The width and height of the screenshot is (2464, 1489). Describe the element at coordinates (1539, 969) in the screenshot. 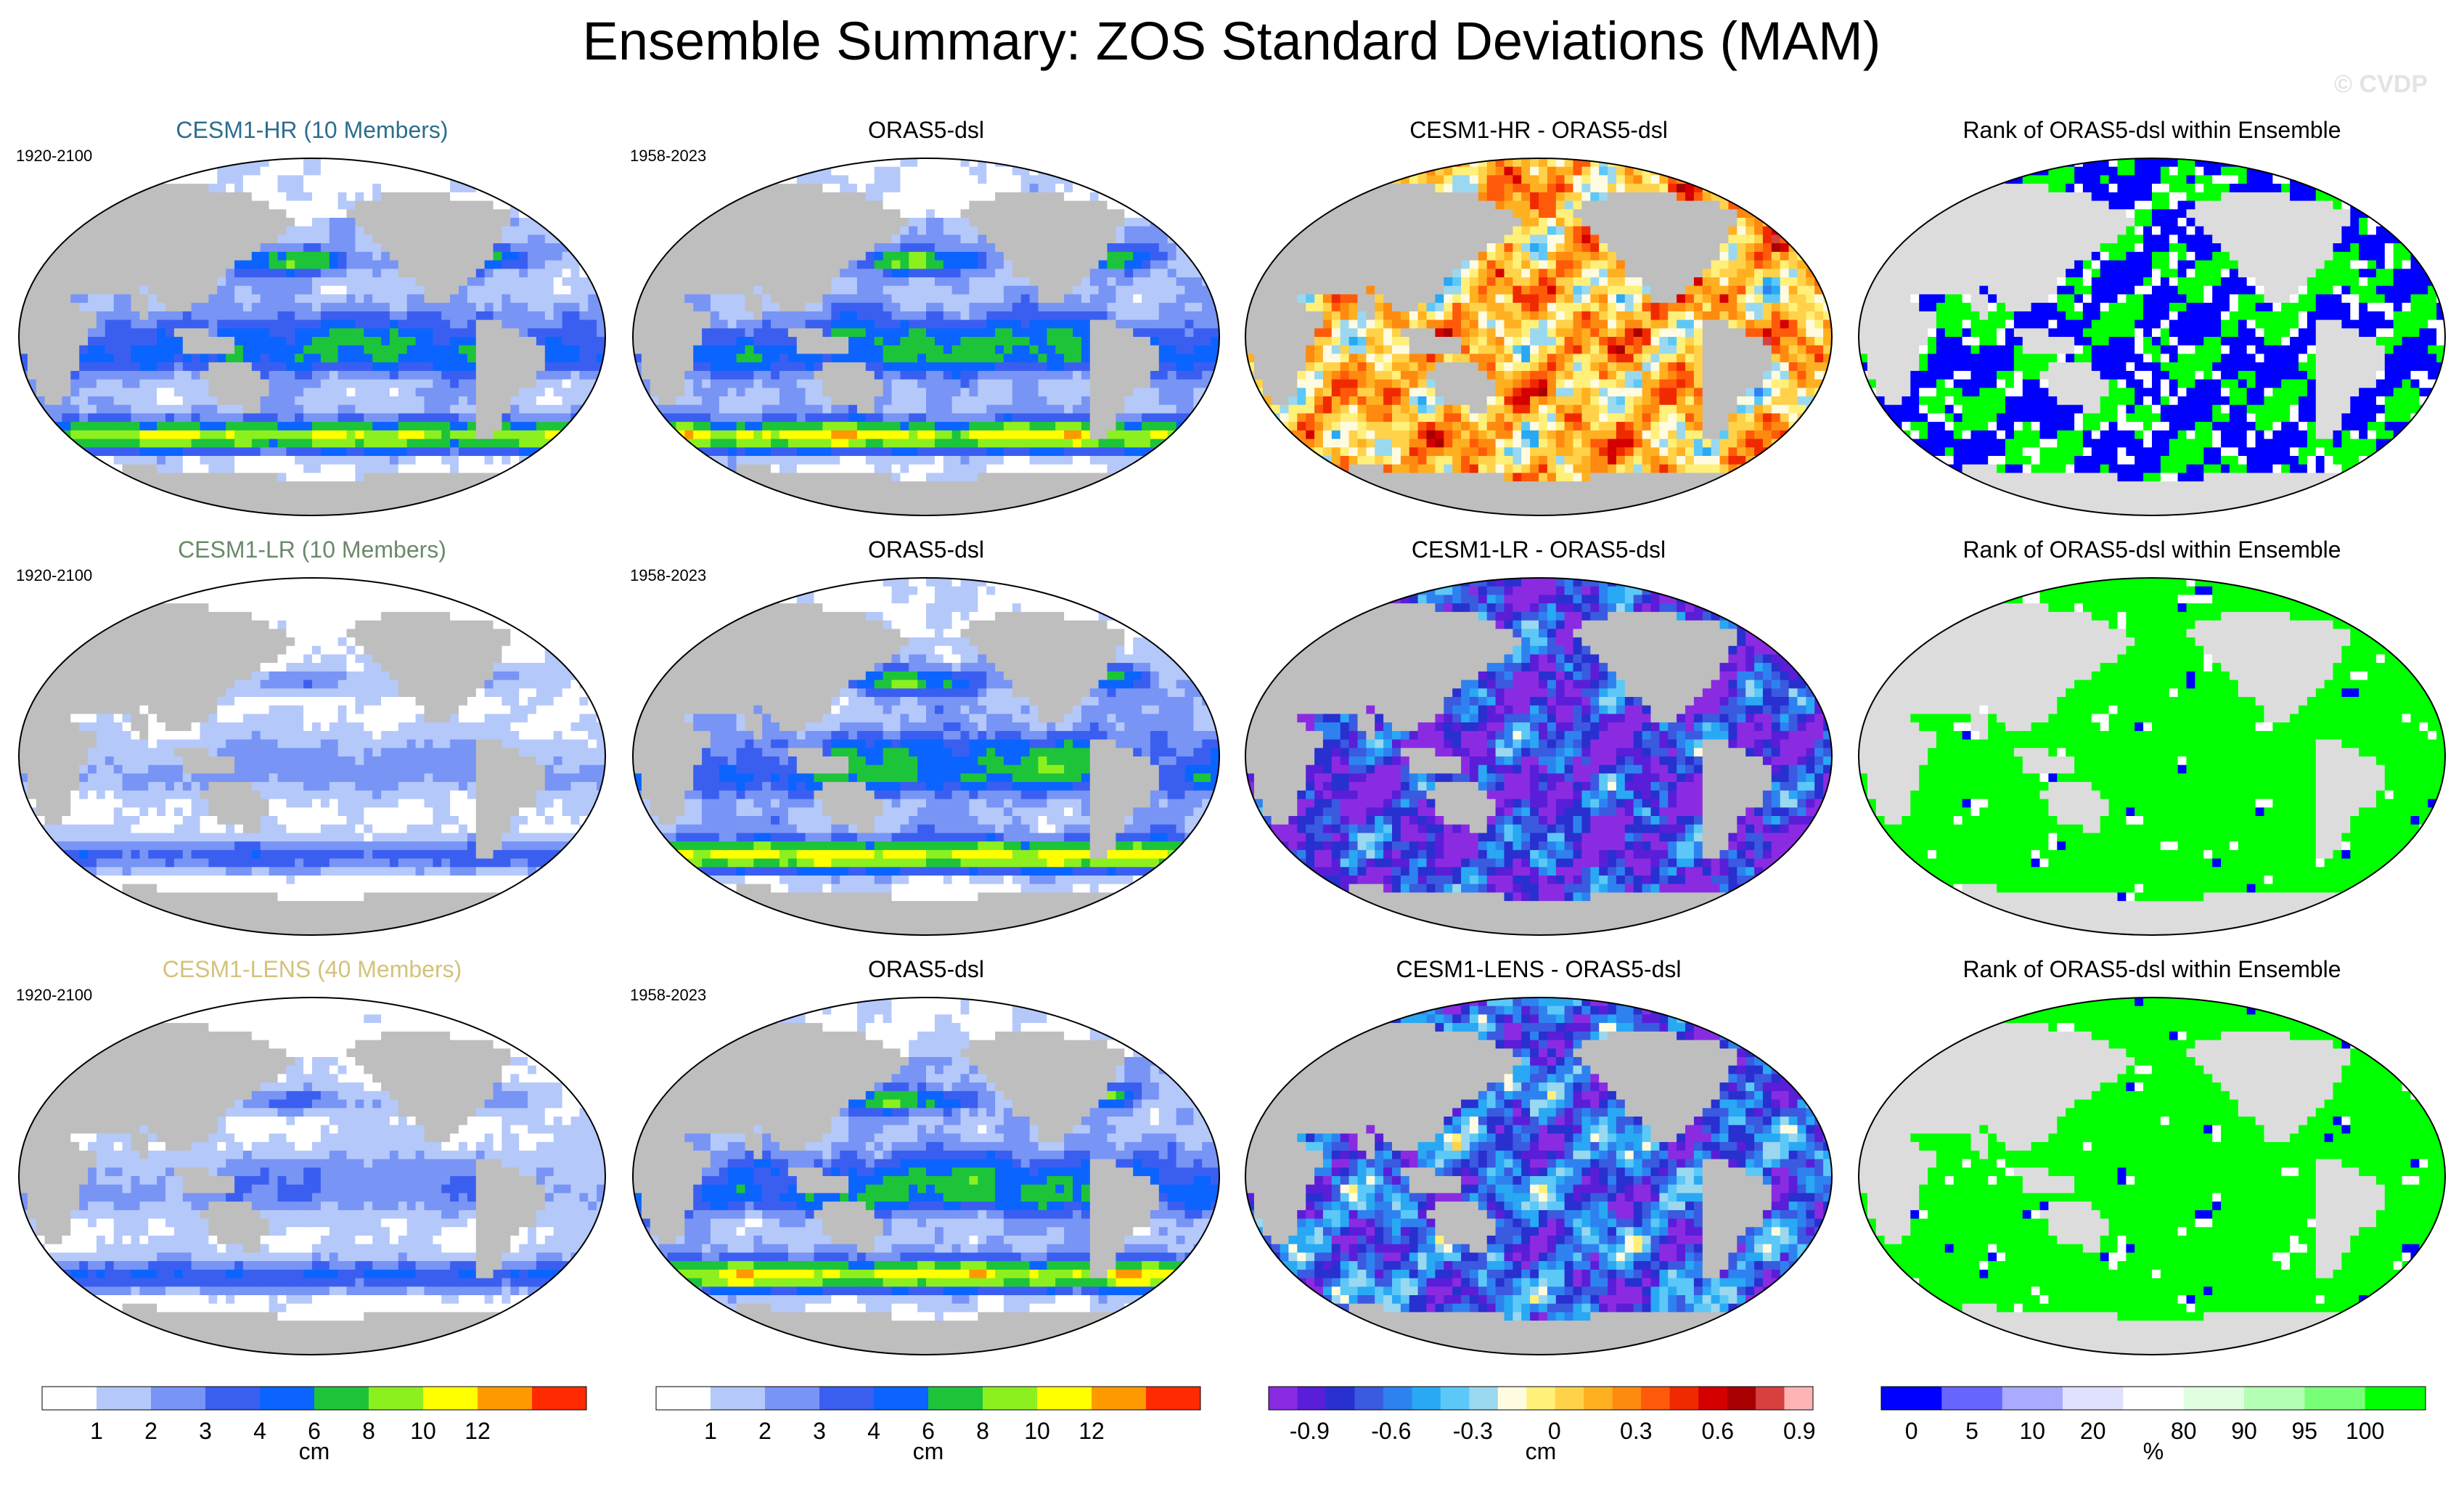

I see `panel-title: CESM1-LENS - ORAS5-dsl` at that location.